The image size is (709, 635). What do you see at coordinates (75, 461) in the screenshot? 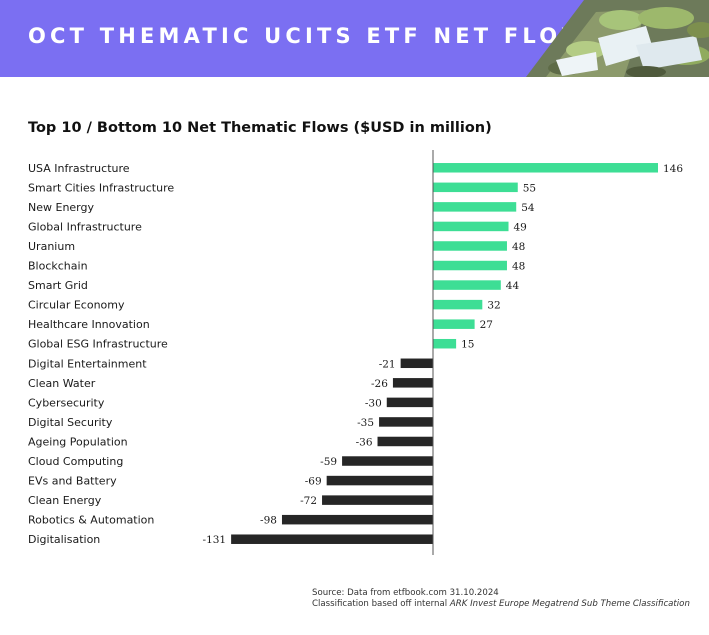
I see `category-label: Cloud Computing` at bounding box center [75, 461].